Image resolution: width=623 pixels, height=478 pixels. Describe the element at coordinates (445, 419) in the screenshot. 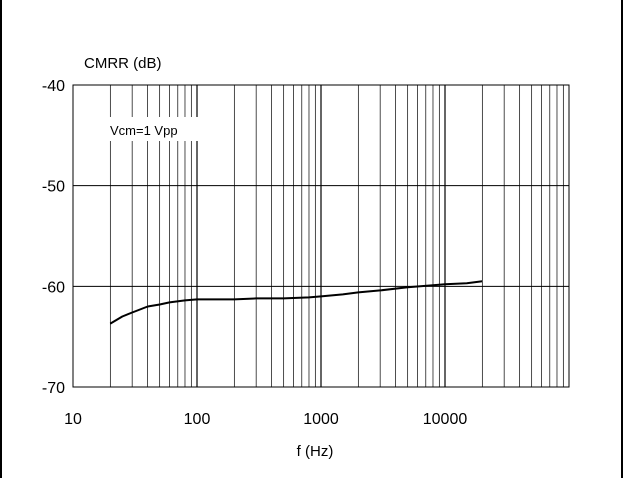

I see `x-tick-label: 10000` at that location.